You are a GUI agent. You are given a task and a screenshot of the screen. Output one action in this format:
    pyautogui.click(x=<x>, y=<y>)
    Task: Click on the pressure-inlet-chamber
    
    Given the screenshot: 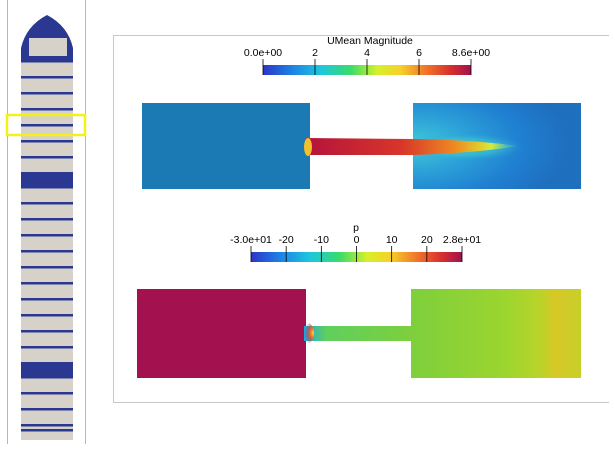 What is the action you would take?
    pyautogui.click(x=221, y=333)
    